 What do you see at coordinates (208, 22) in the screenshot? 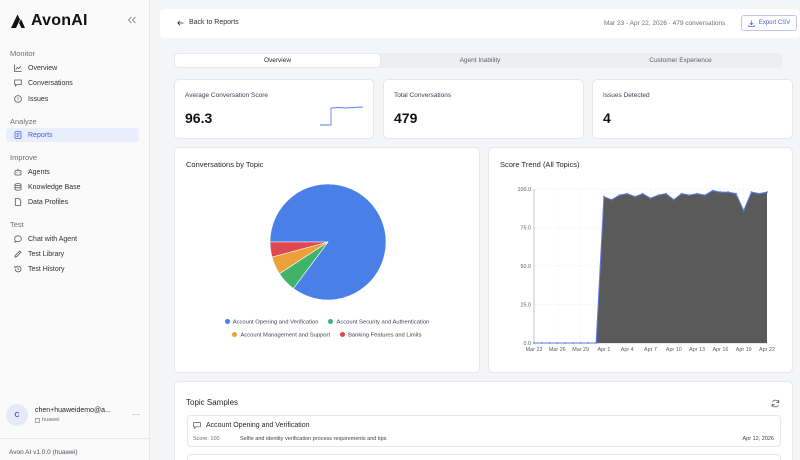
I see `back-to-reports-link: Back to Reports` at bounding box center [208, 22].